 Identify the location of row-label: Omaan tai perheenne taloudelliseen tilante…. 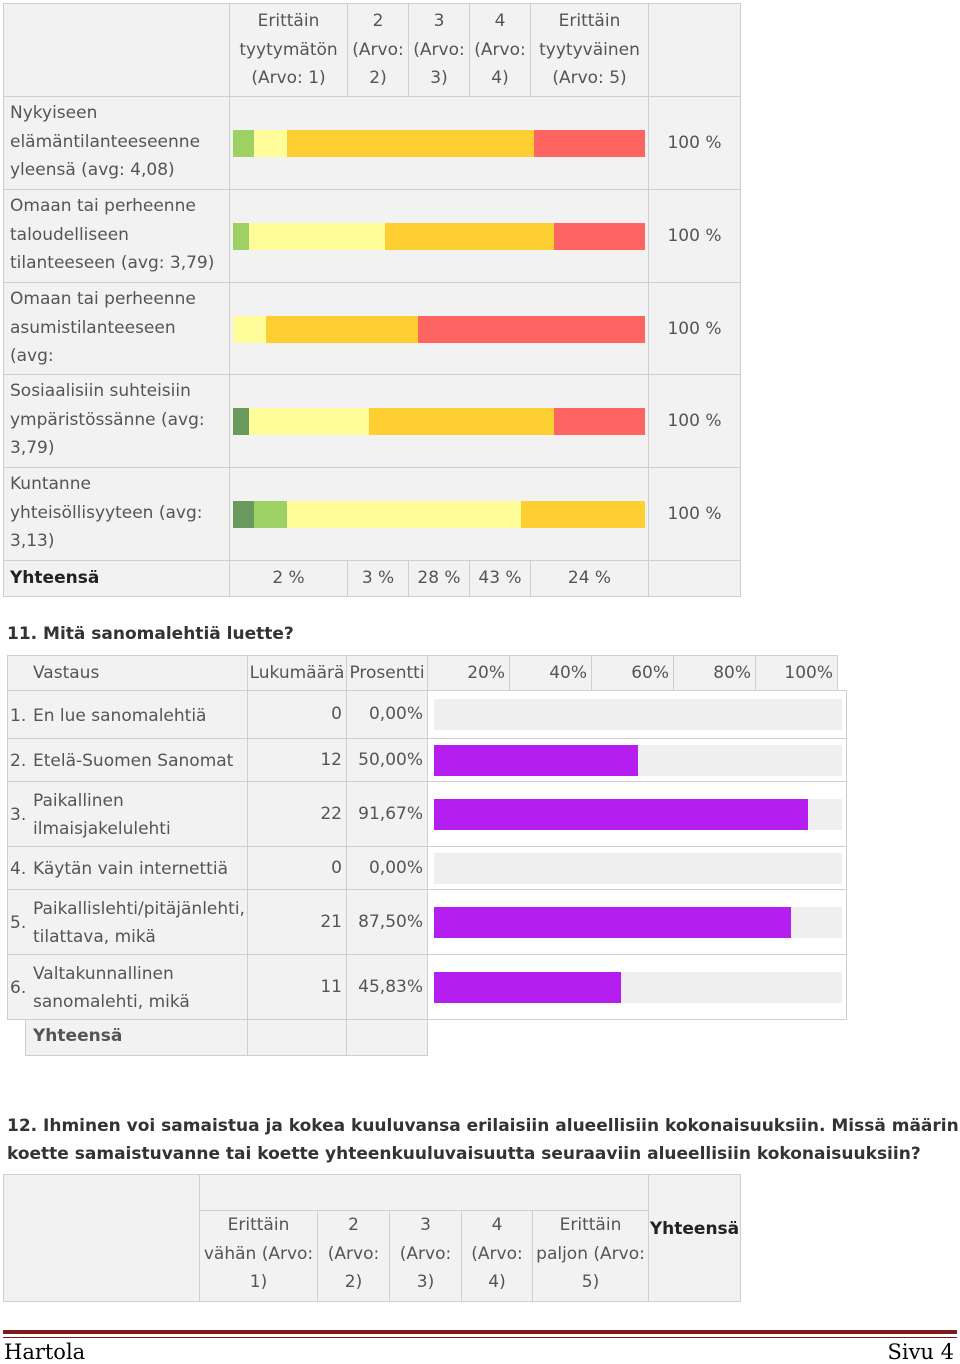
(116, 236).